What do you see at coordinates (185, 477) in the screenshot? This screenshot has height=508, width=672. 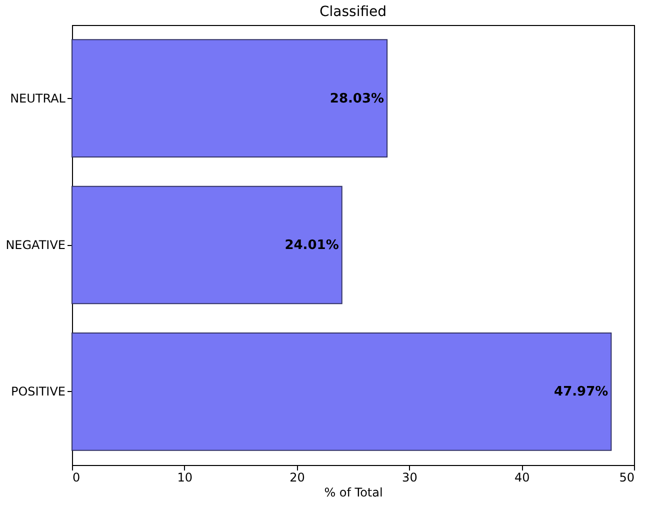 I see `x-tick-label: 10` at bounding box center [185, 477].